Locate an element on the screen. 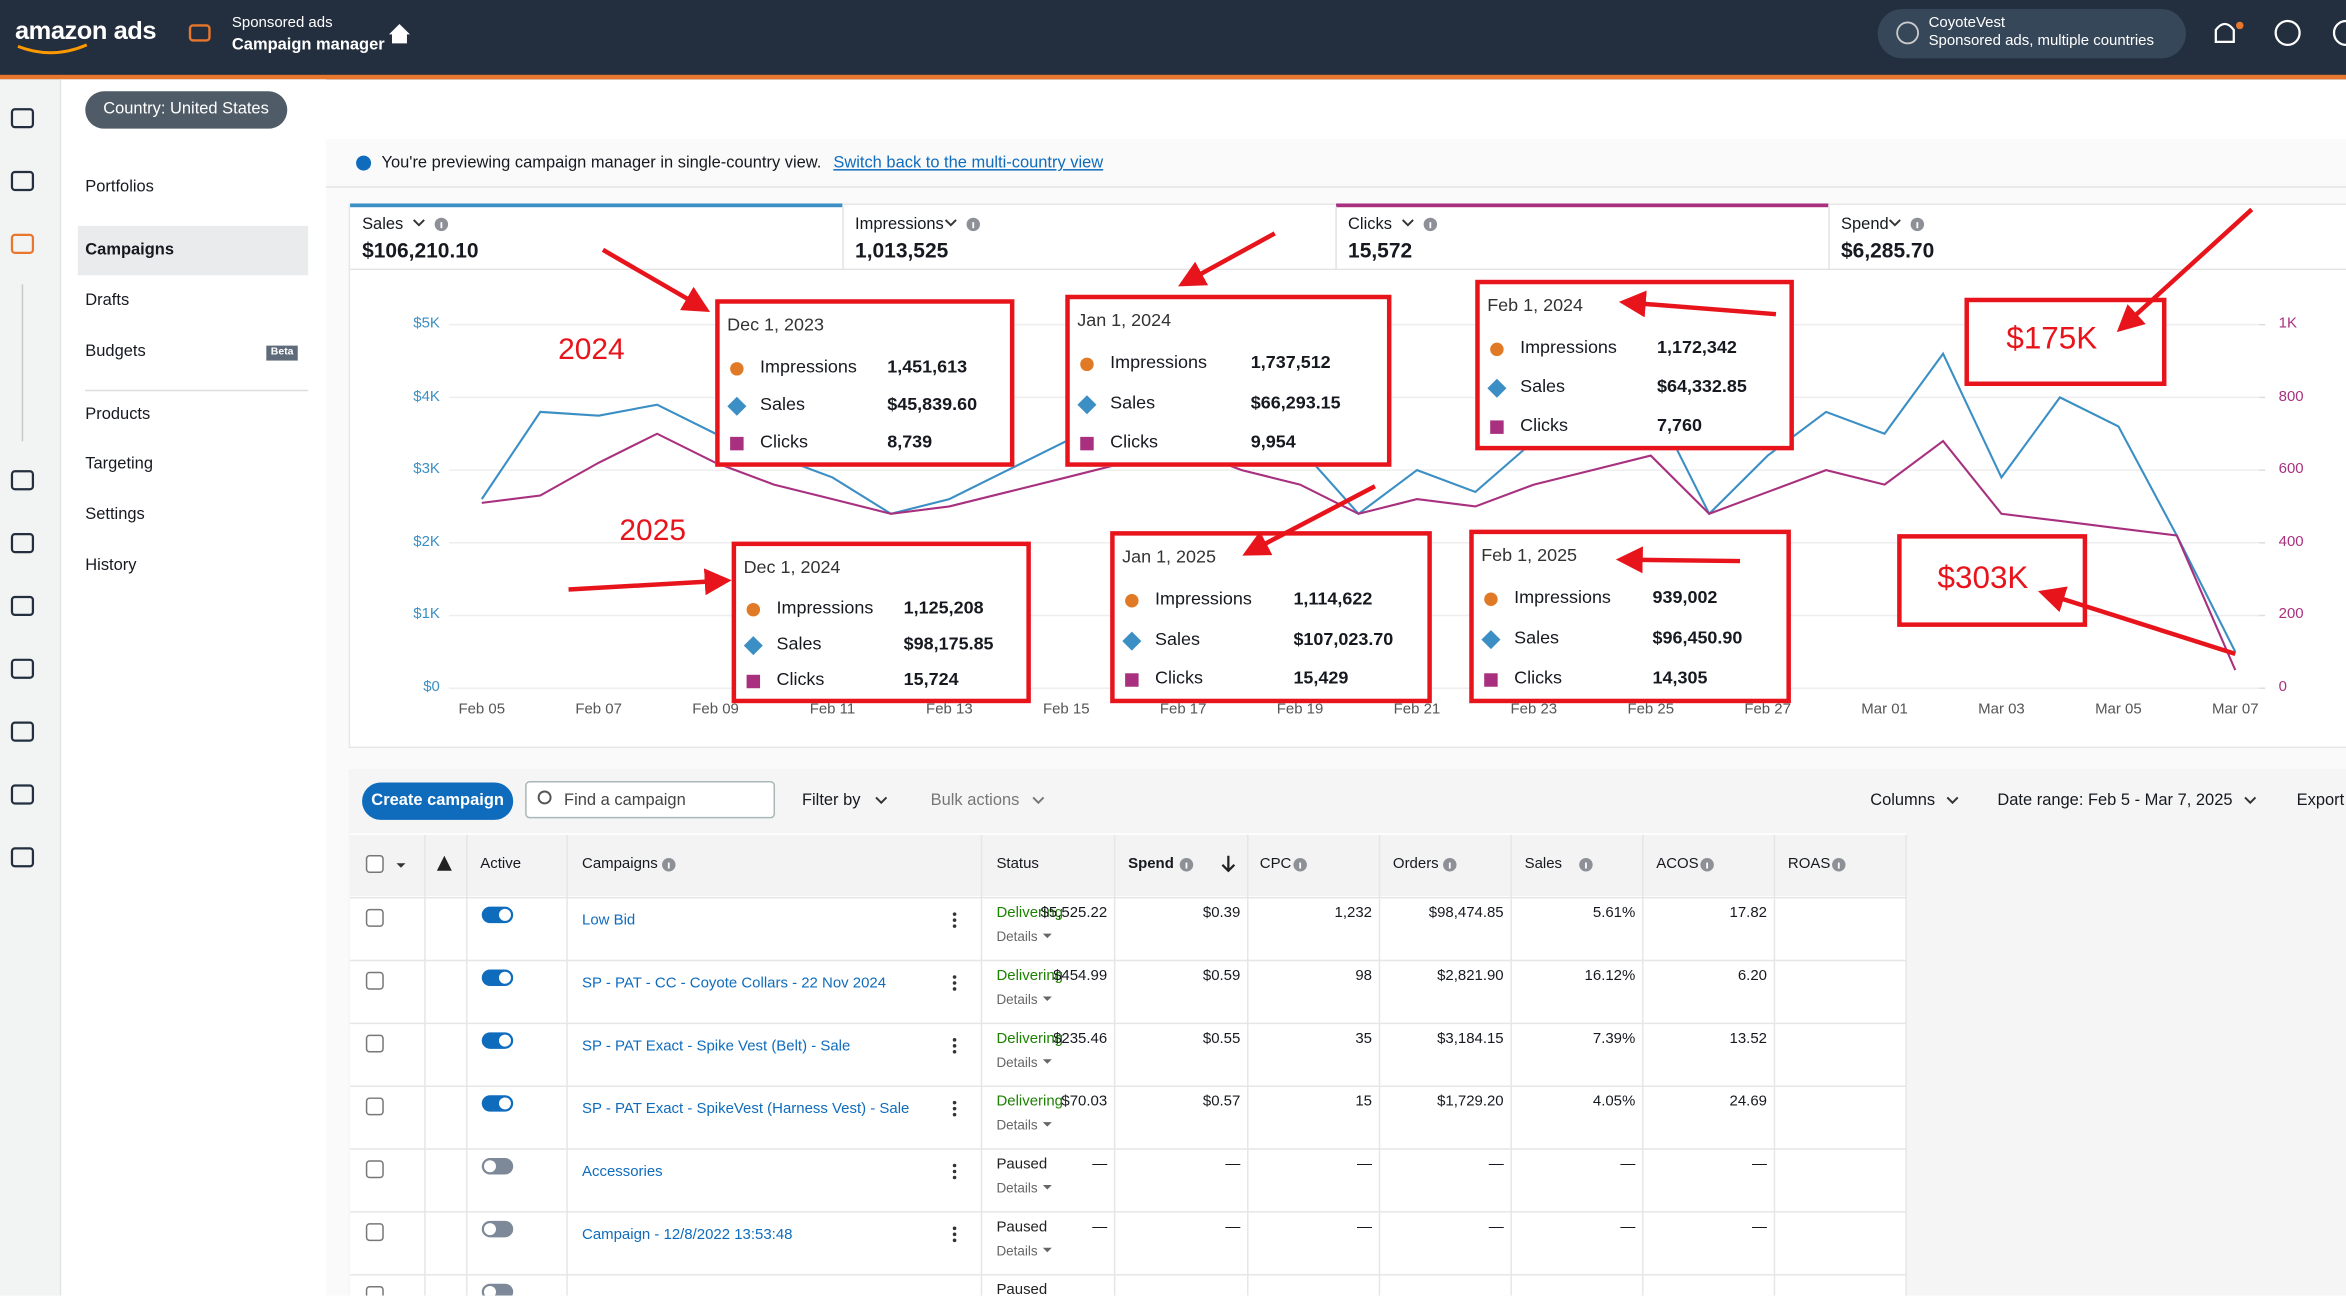  tooltip-value: 1,172,342 is located at coordinates (1697, 347).